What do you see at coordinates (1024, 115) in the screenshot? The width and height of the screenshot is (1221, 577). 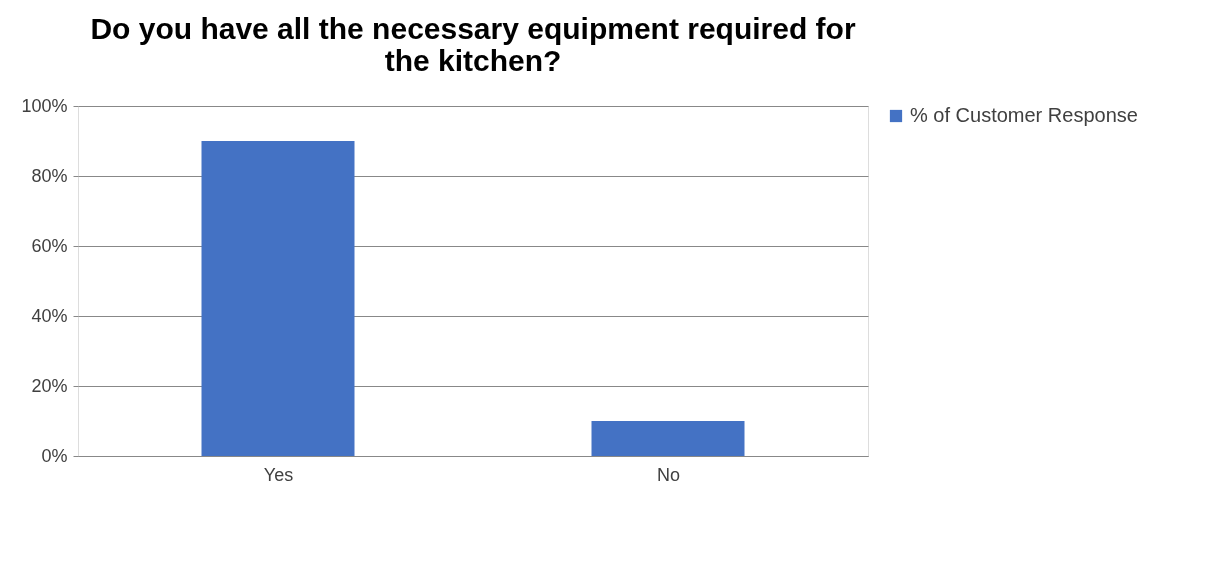 I see `legend-label: % of Customer Response` at bounding box center [1024, 115].